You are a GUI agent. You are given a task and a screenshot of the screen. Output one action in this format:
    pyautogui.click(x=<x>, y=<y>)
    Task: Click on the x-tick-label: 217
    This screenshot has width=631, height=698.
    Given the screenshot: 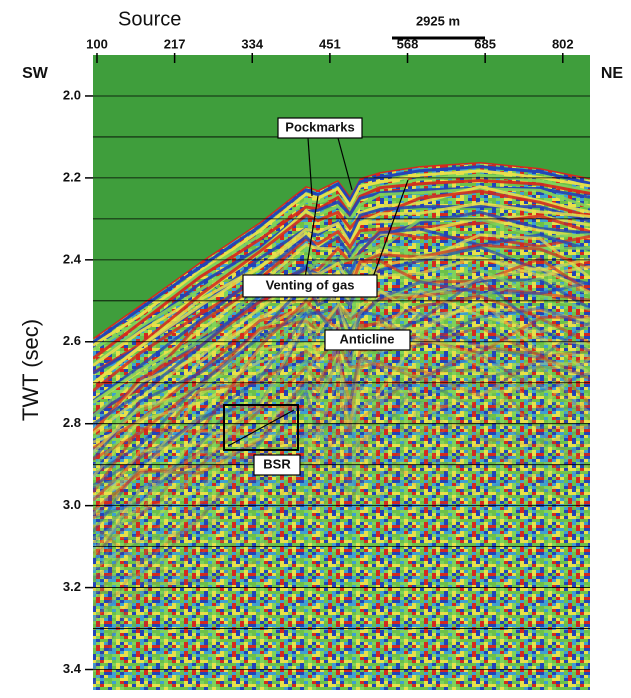 What is the action you would take?
    pyautogui.click(x=175, y=43)
    